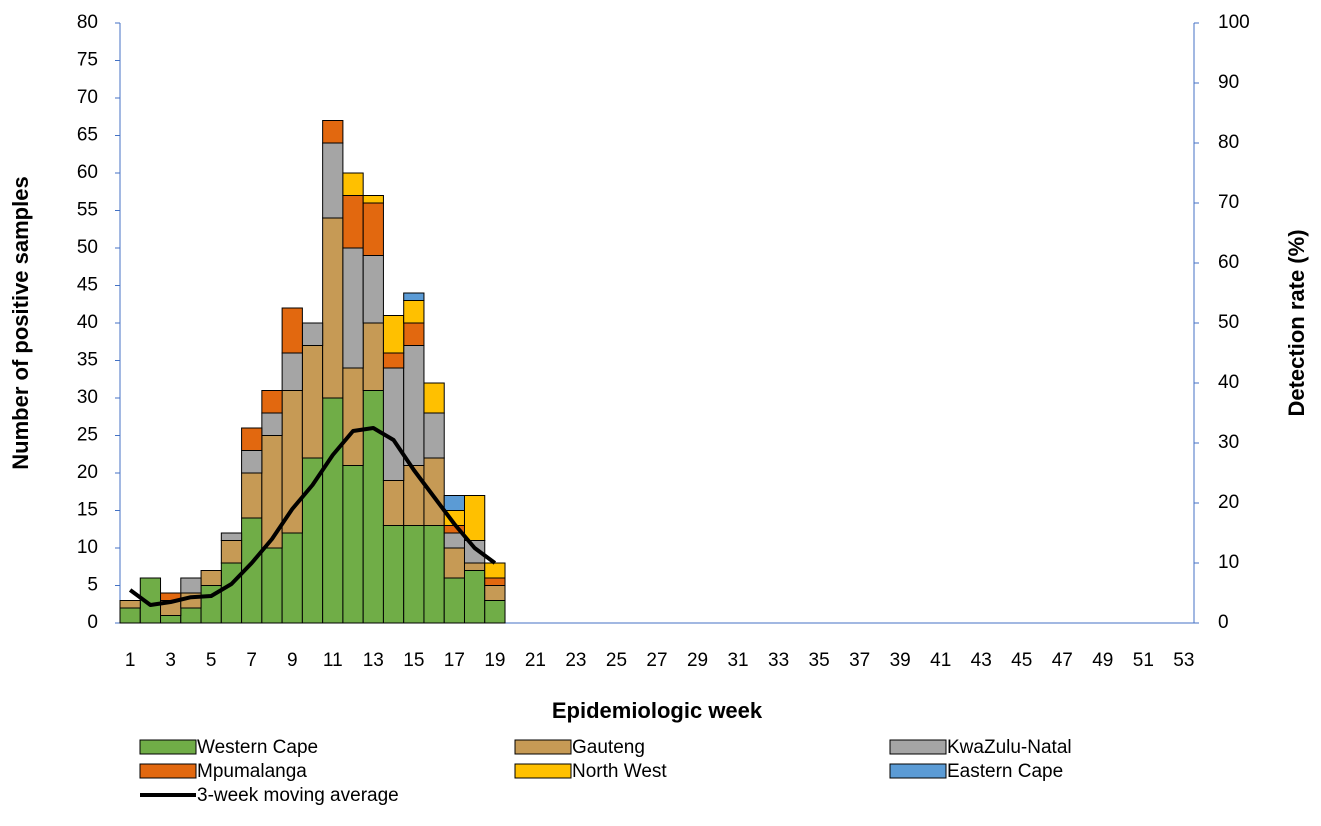 The height and width of the screenshot is (826, 1321). What do you see at coordinates (257, 747) in the screenshot?
I see `legend-label: Western Cape` at bounding box center [257, 747].